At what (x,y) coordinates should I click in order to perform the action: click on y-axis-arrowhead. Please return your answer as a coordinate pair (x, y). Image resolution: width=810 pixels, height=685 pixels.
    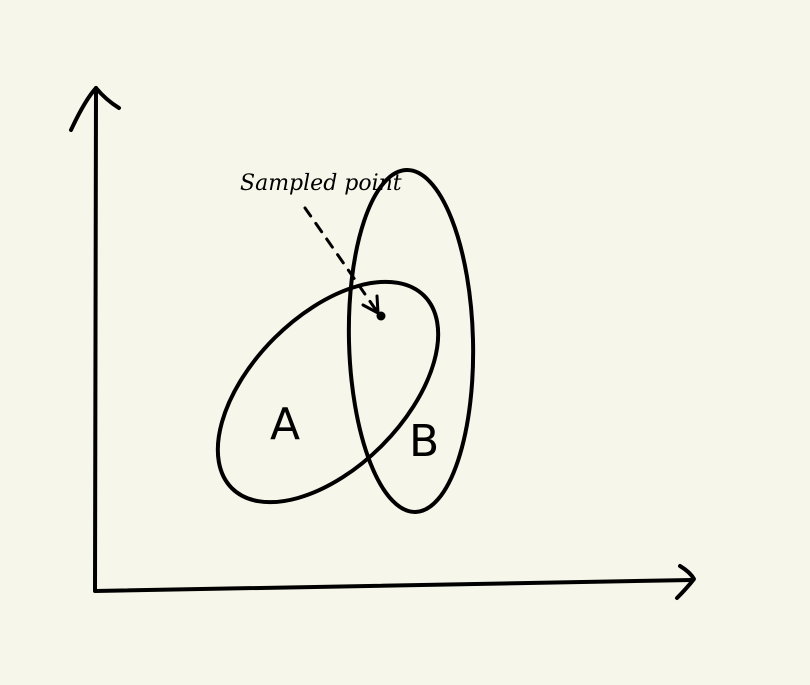
    Looking at the image, I should click on (95, 109).